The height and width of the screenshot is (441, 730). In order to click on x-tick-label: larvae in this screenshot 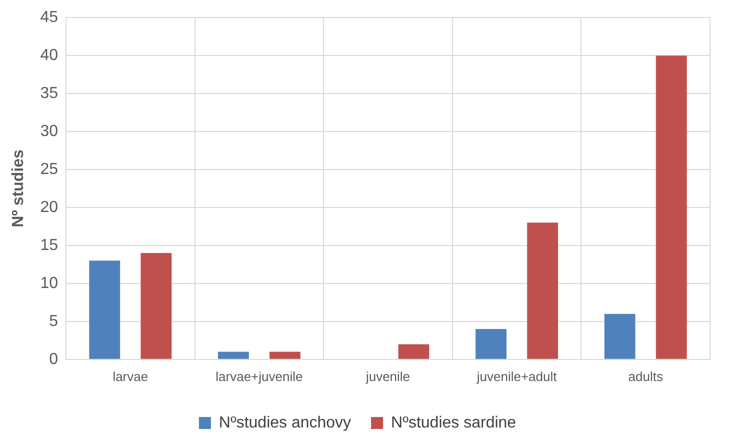, I will do `click(130, 376)`.